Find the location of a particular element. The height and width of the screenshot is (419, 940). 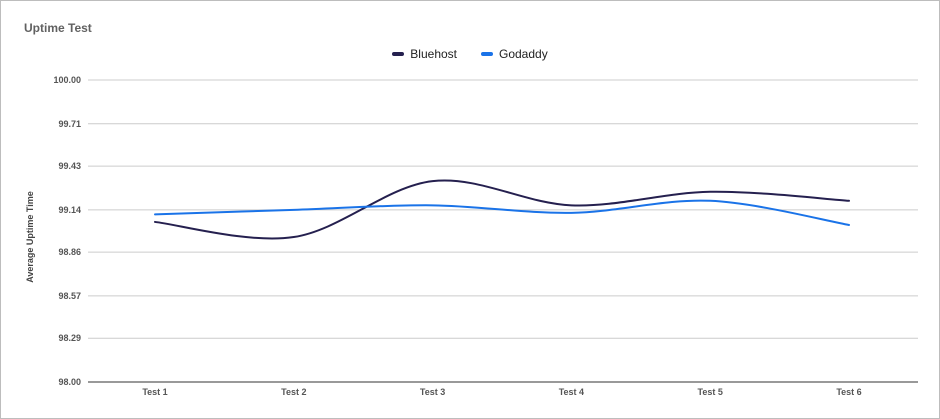

legend-label-godaddy: Godaddy is located at coordinates (523, 54).